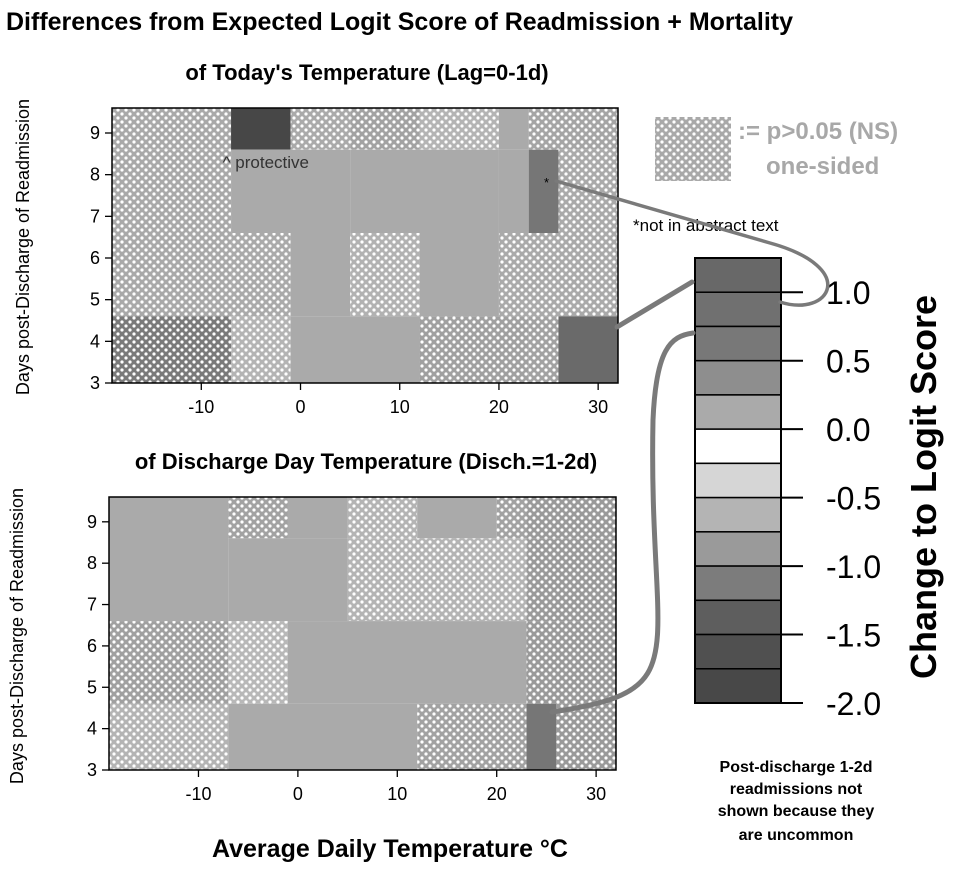 The height and width of the screenshot is (877, 958). Describe the element at coordinates (853, 499) in the screenshot. I see `colorbar-tick-label: -0.5` at that location.